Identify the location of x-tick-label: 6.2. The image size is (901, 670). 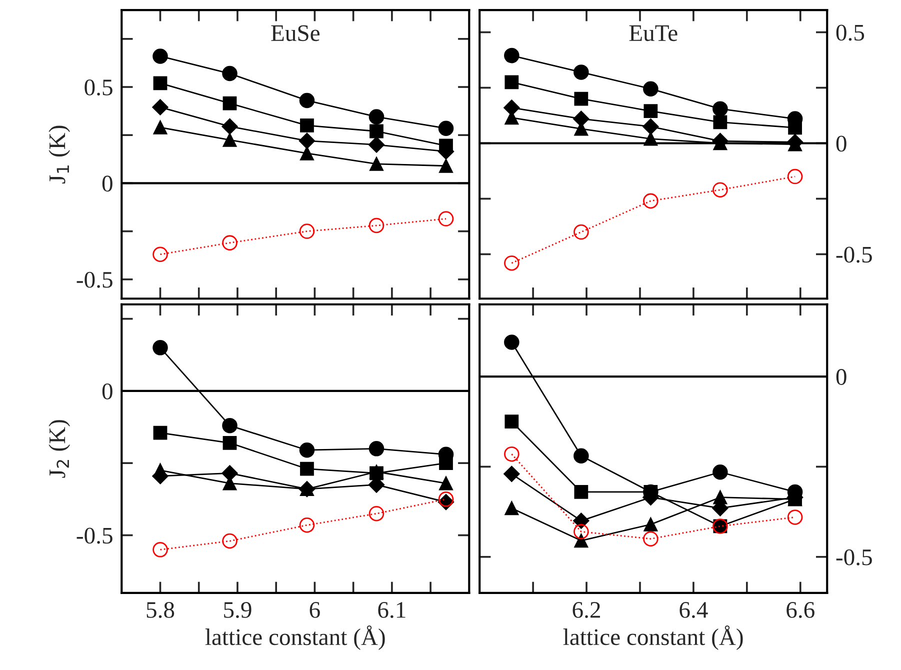
(586, 610).